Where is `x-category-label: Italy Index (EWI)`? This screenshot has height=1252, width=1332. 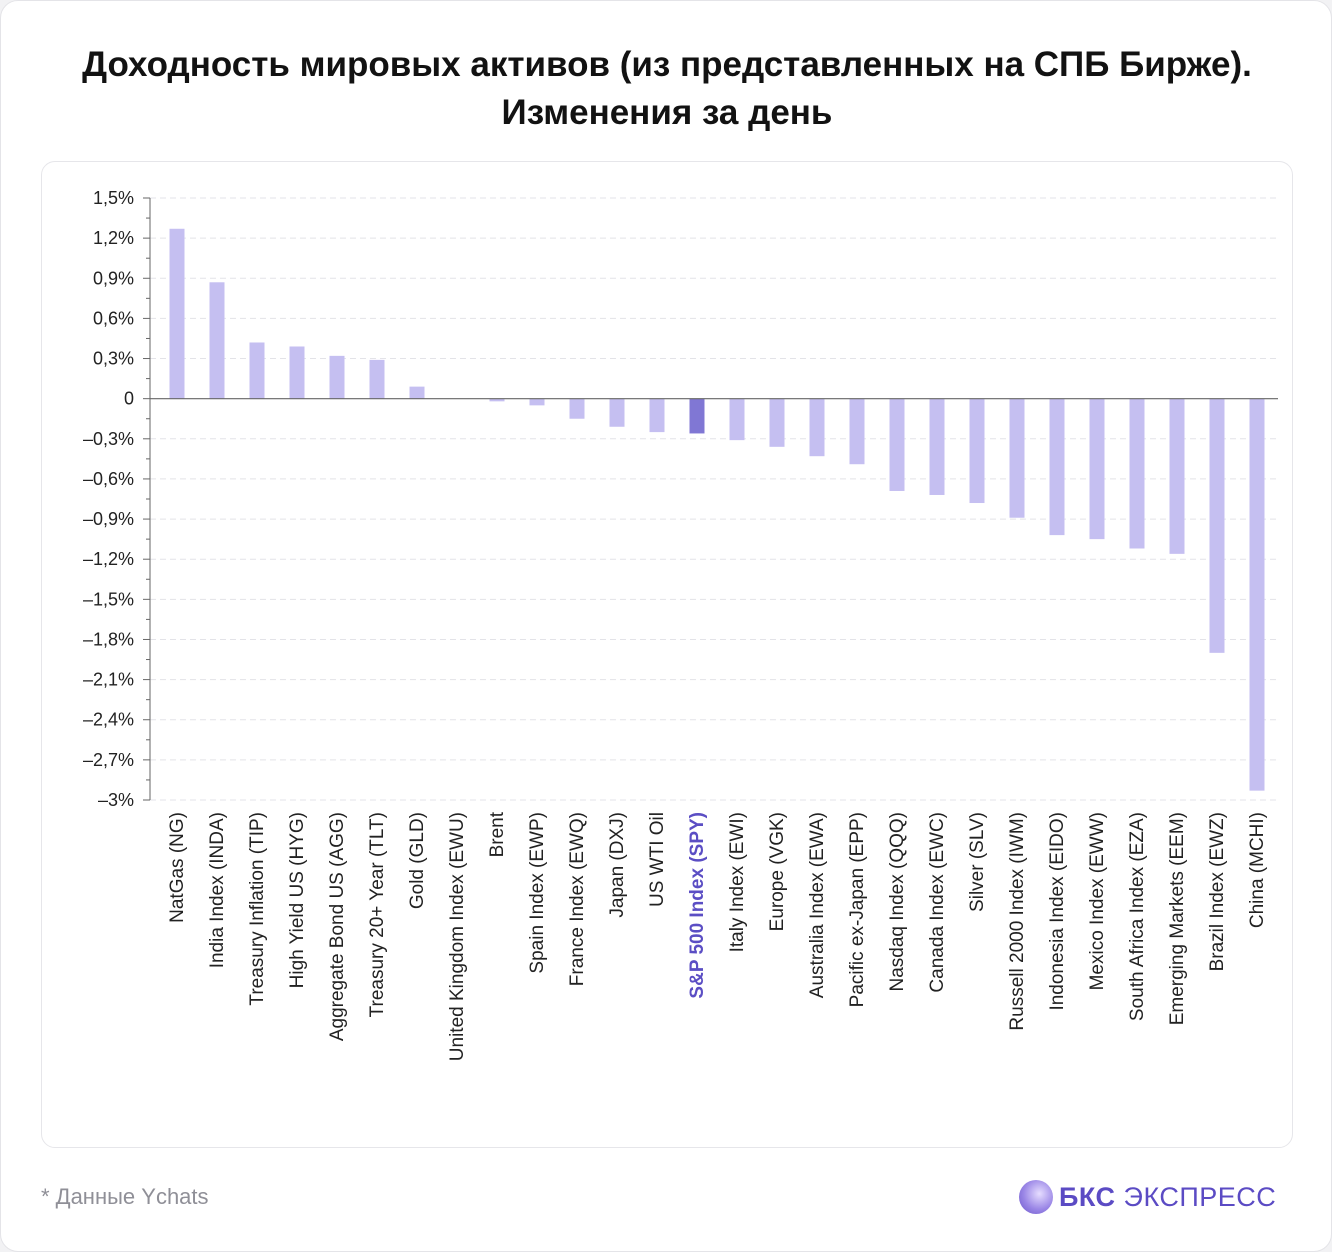
x-category-label: Italy Index (EWI) is located at coordinates (737, 882).